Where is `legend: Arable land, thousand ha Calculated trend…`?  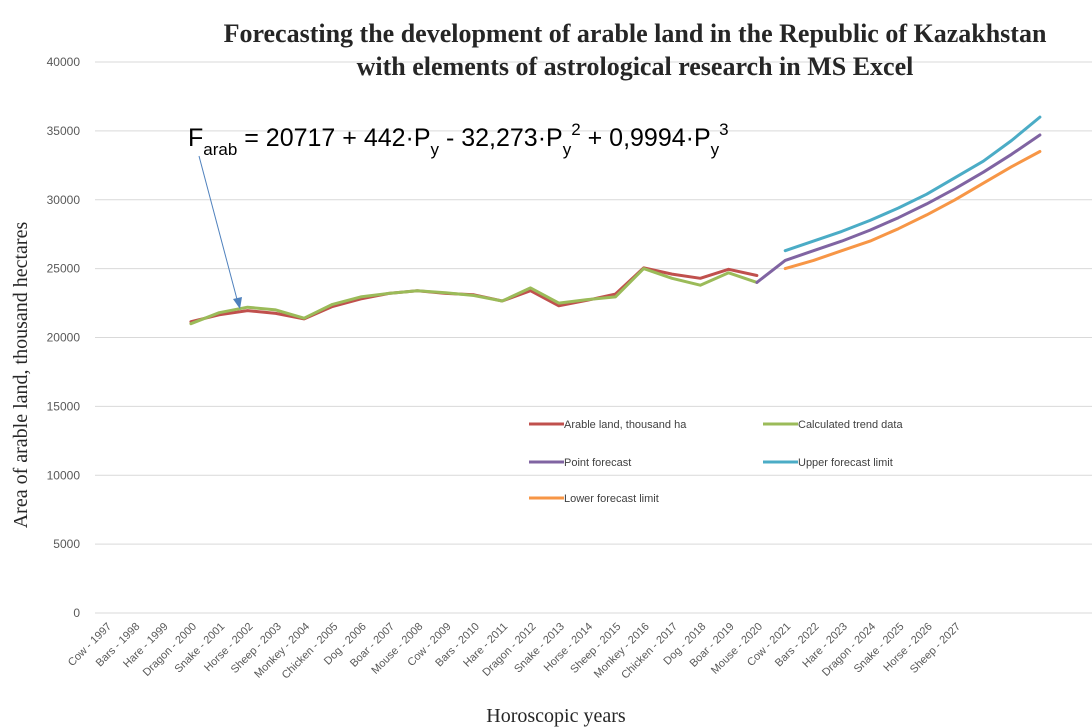 legend: Arable land, thousand ha Calculated trend… is located at coordinates (716, 462).